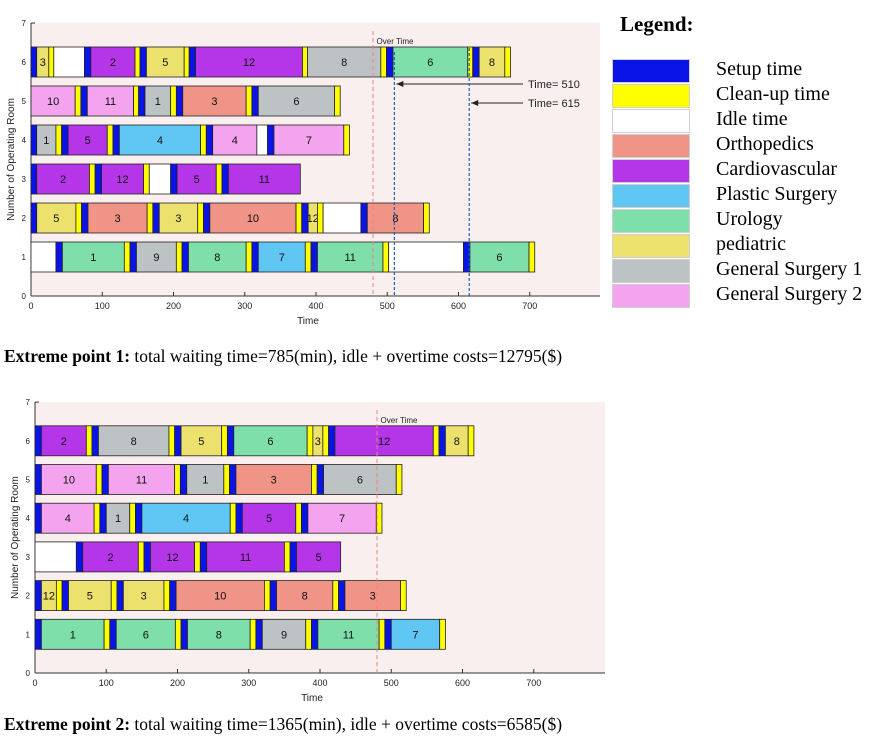 This screenshot has width=885, height=747. What do you see at coordinates (28, 634) in the screenshot?
I see `y-tick-label: 1` at bounding box center [28, 634].